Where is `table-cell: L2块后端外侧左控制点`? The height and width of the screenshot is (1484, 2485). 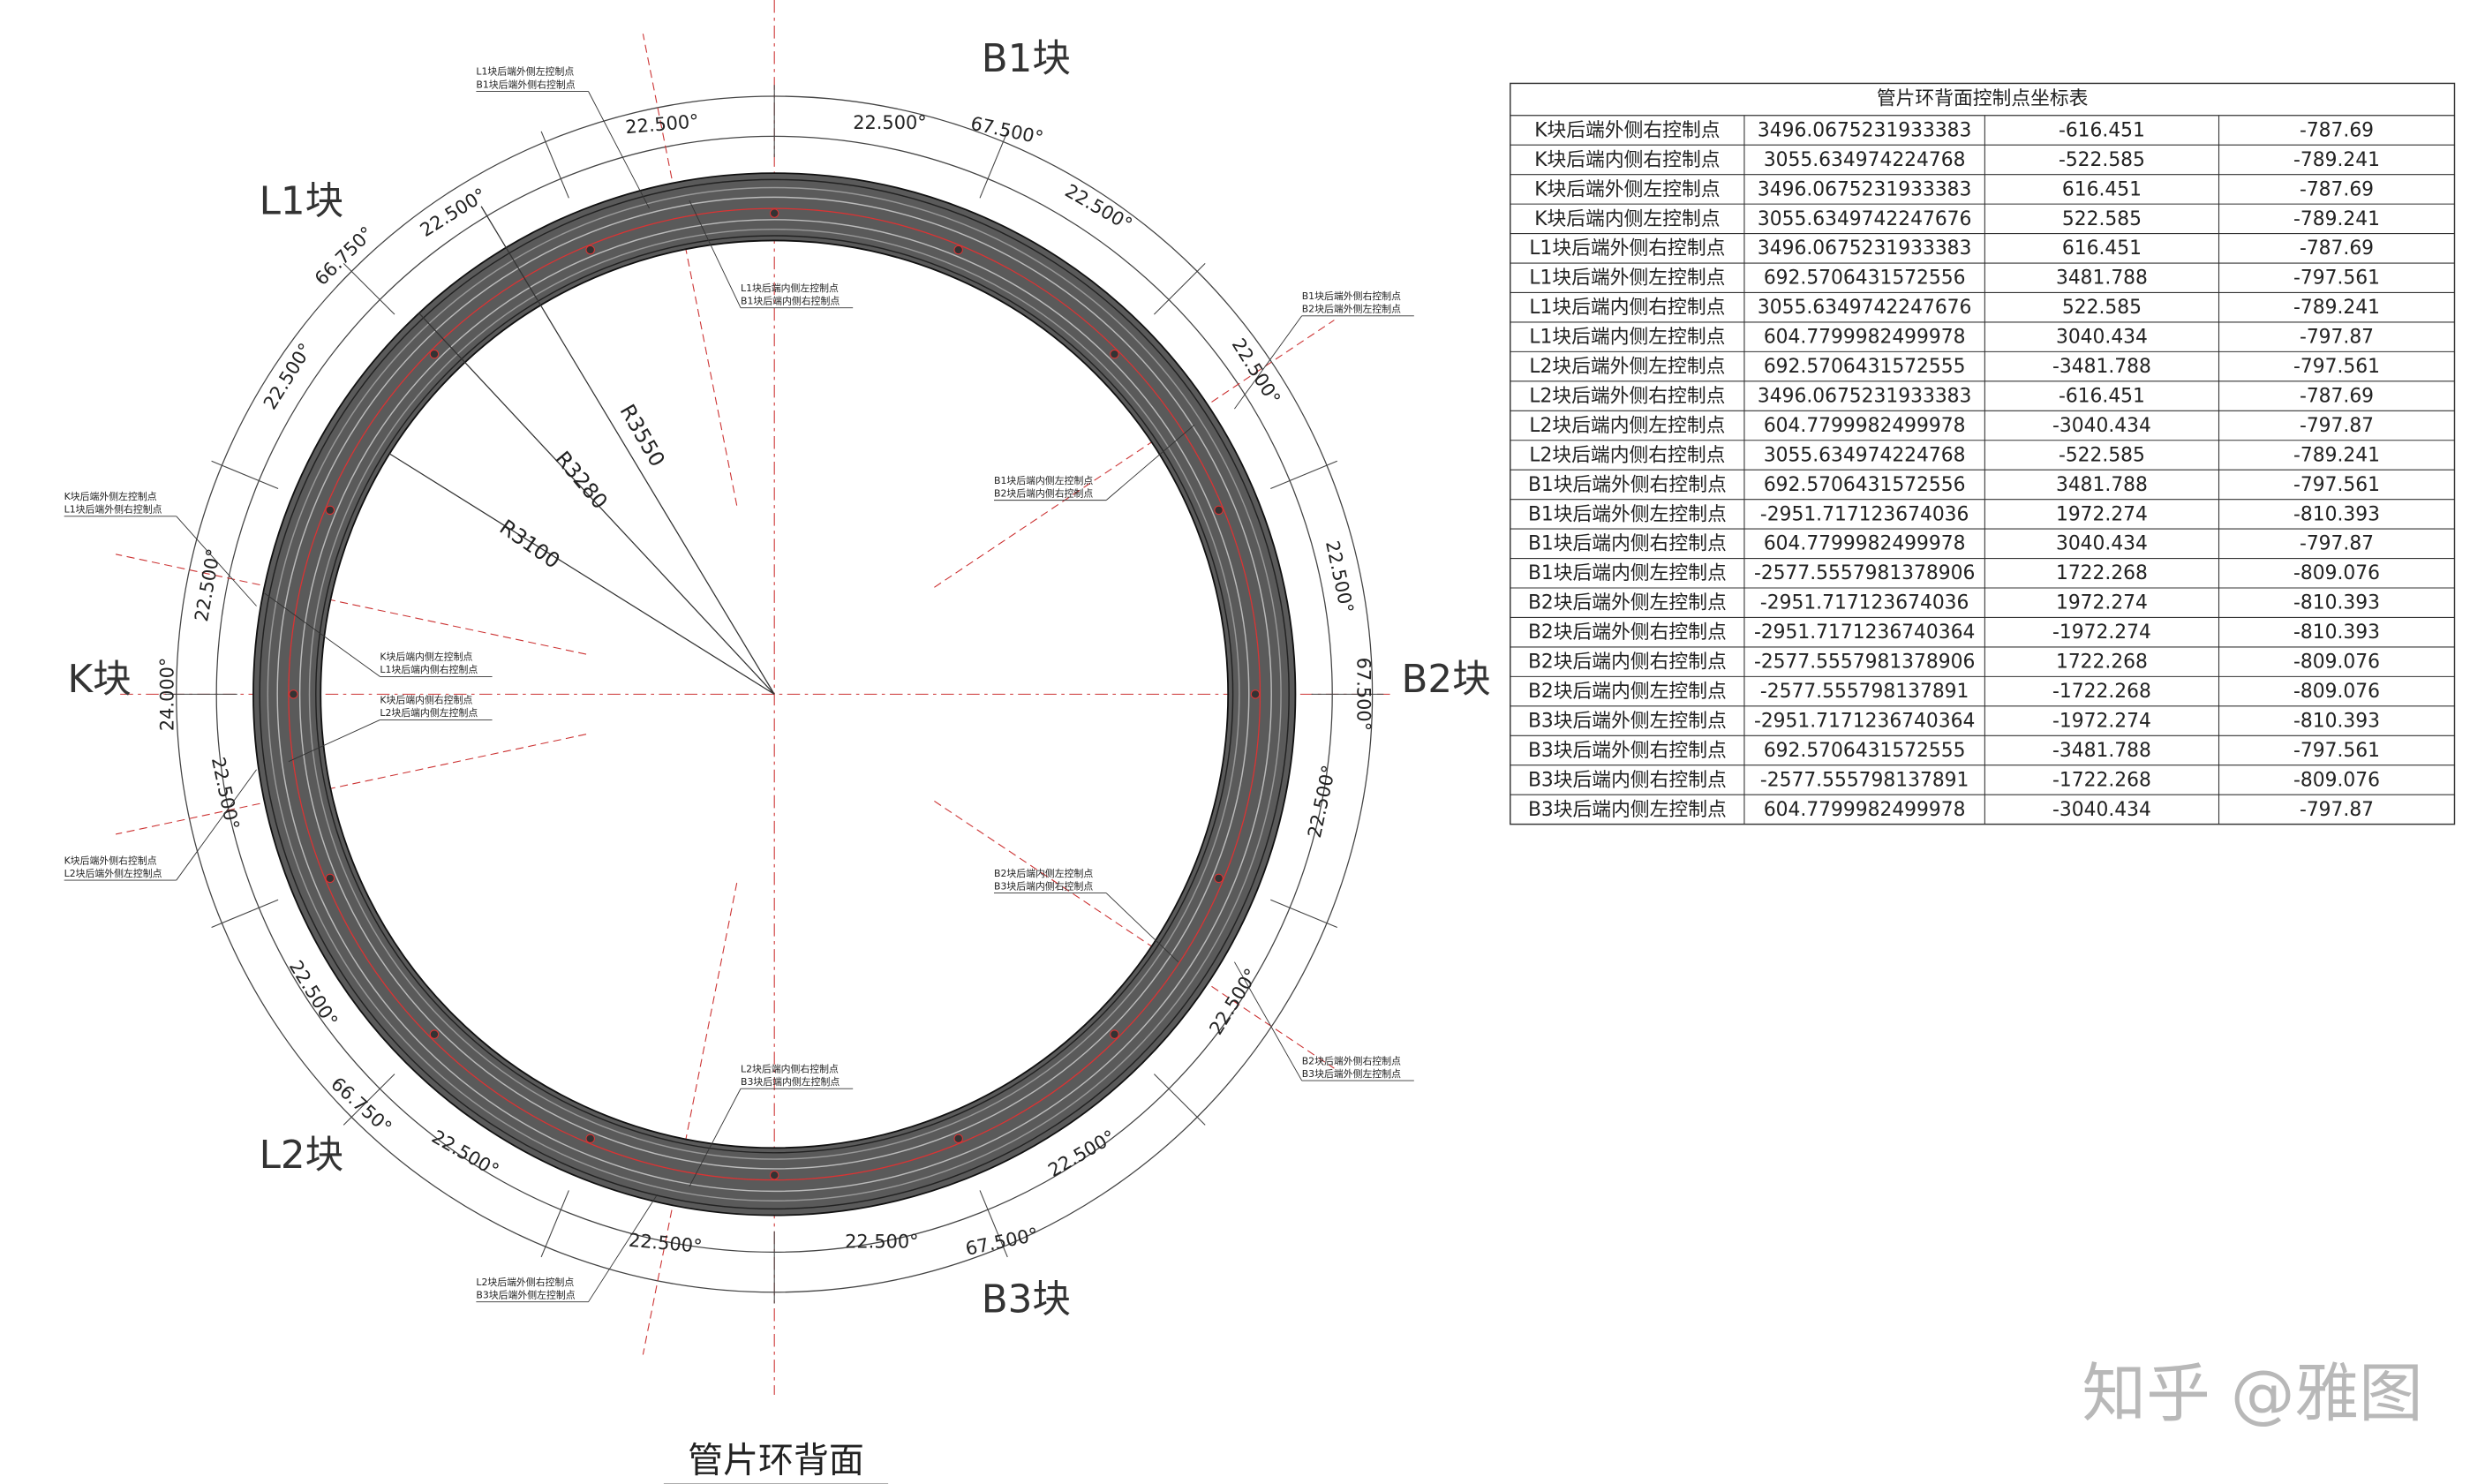
table-cell: L2块后端外侧左控制点 is located at coordinates (1627, 367).